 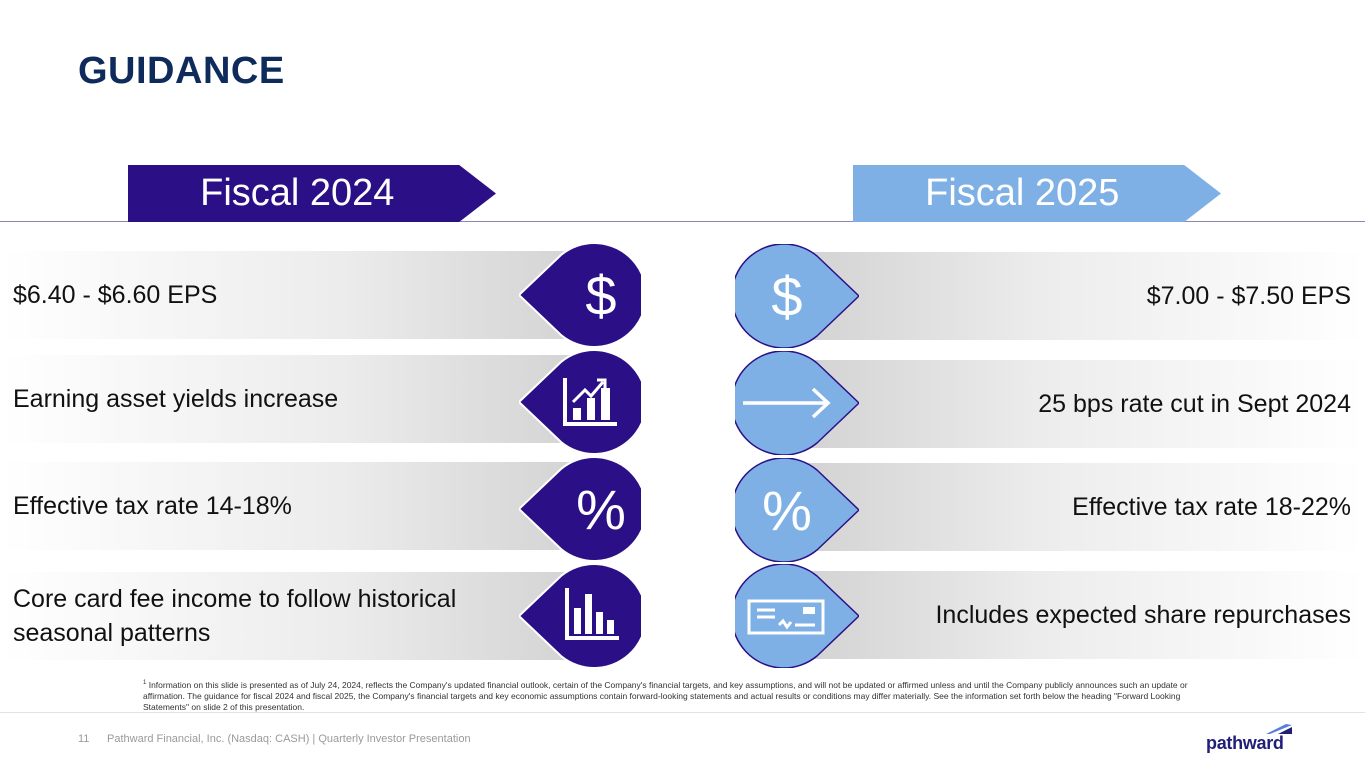 What do you see at coordinates (1022, 193) in the screenshot?
I see `fiscal-2025-label: Fiscal 2025` at bounding box center [1022, 193].